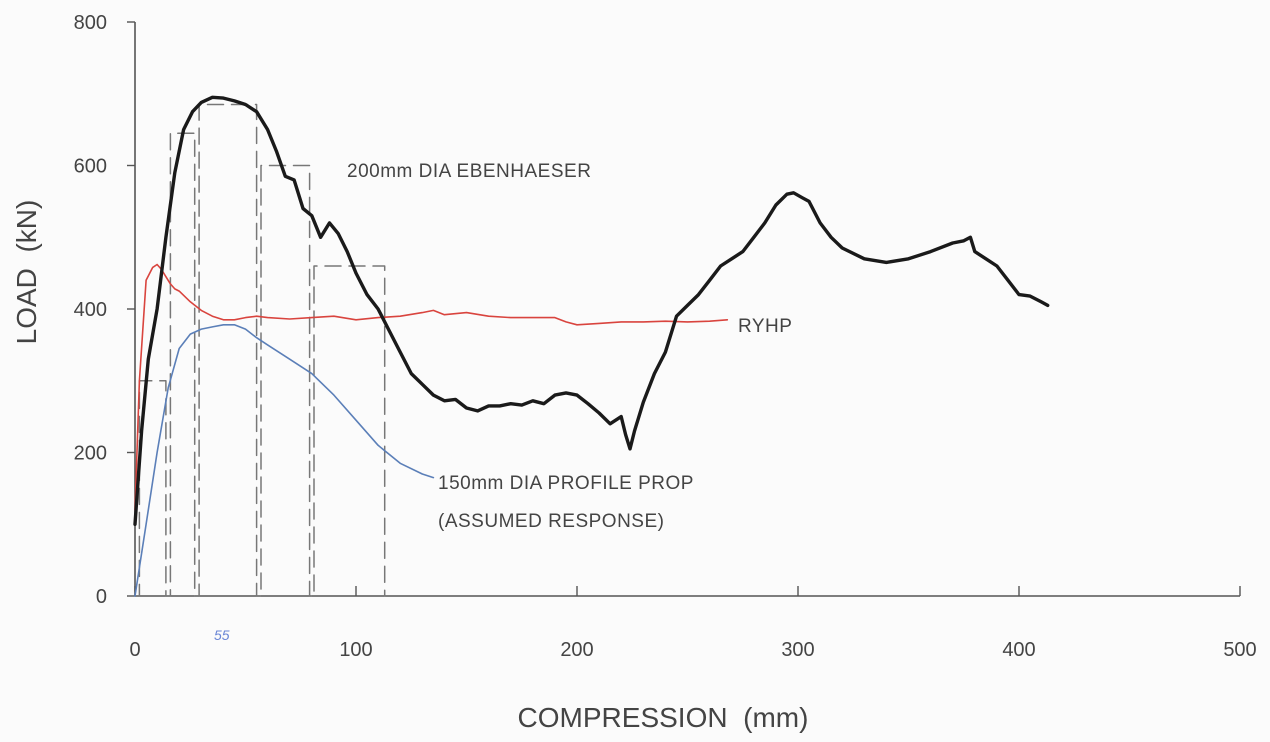 The width and height of the screenshot is (1270, 742). I want to click on handwritten-mark: 55, so click(222, 635).